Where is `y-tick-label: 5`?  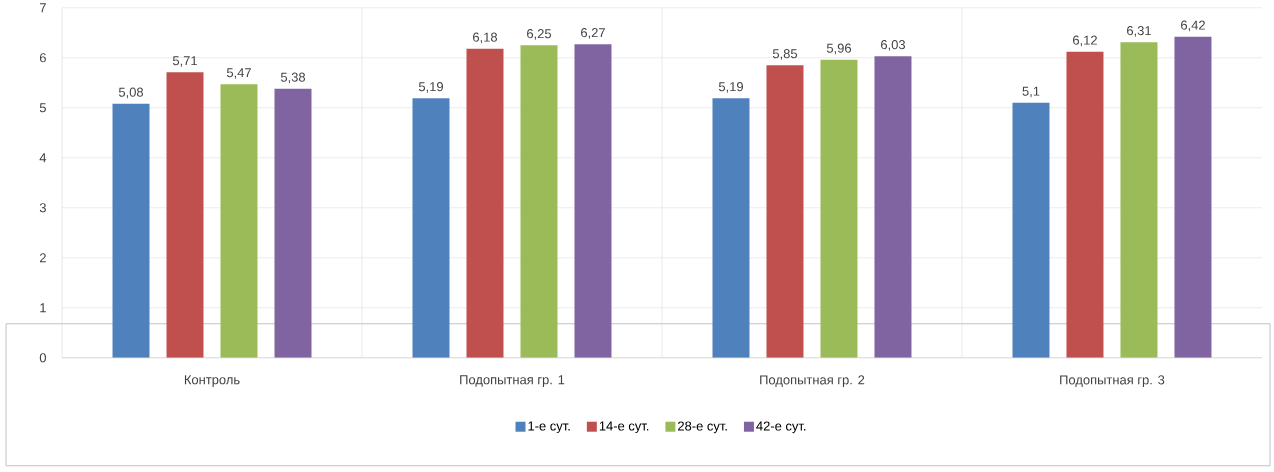
y-tick-label: 5 is located at coordinates (42, 108).